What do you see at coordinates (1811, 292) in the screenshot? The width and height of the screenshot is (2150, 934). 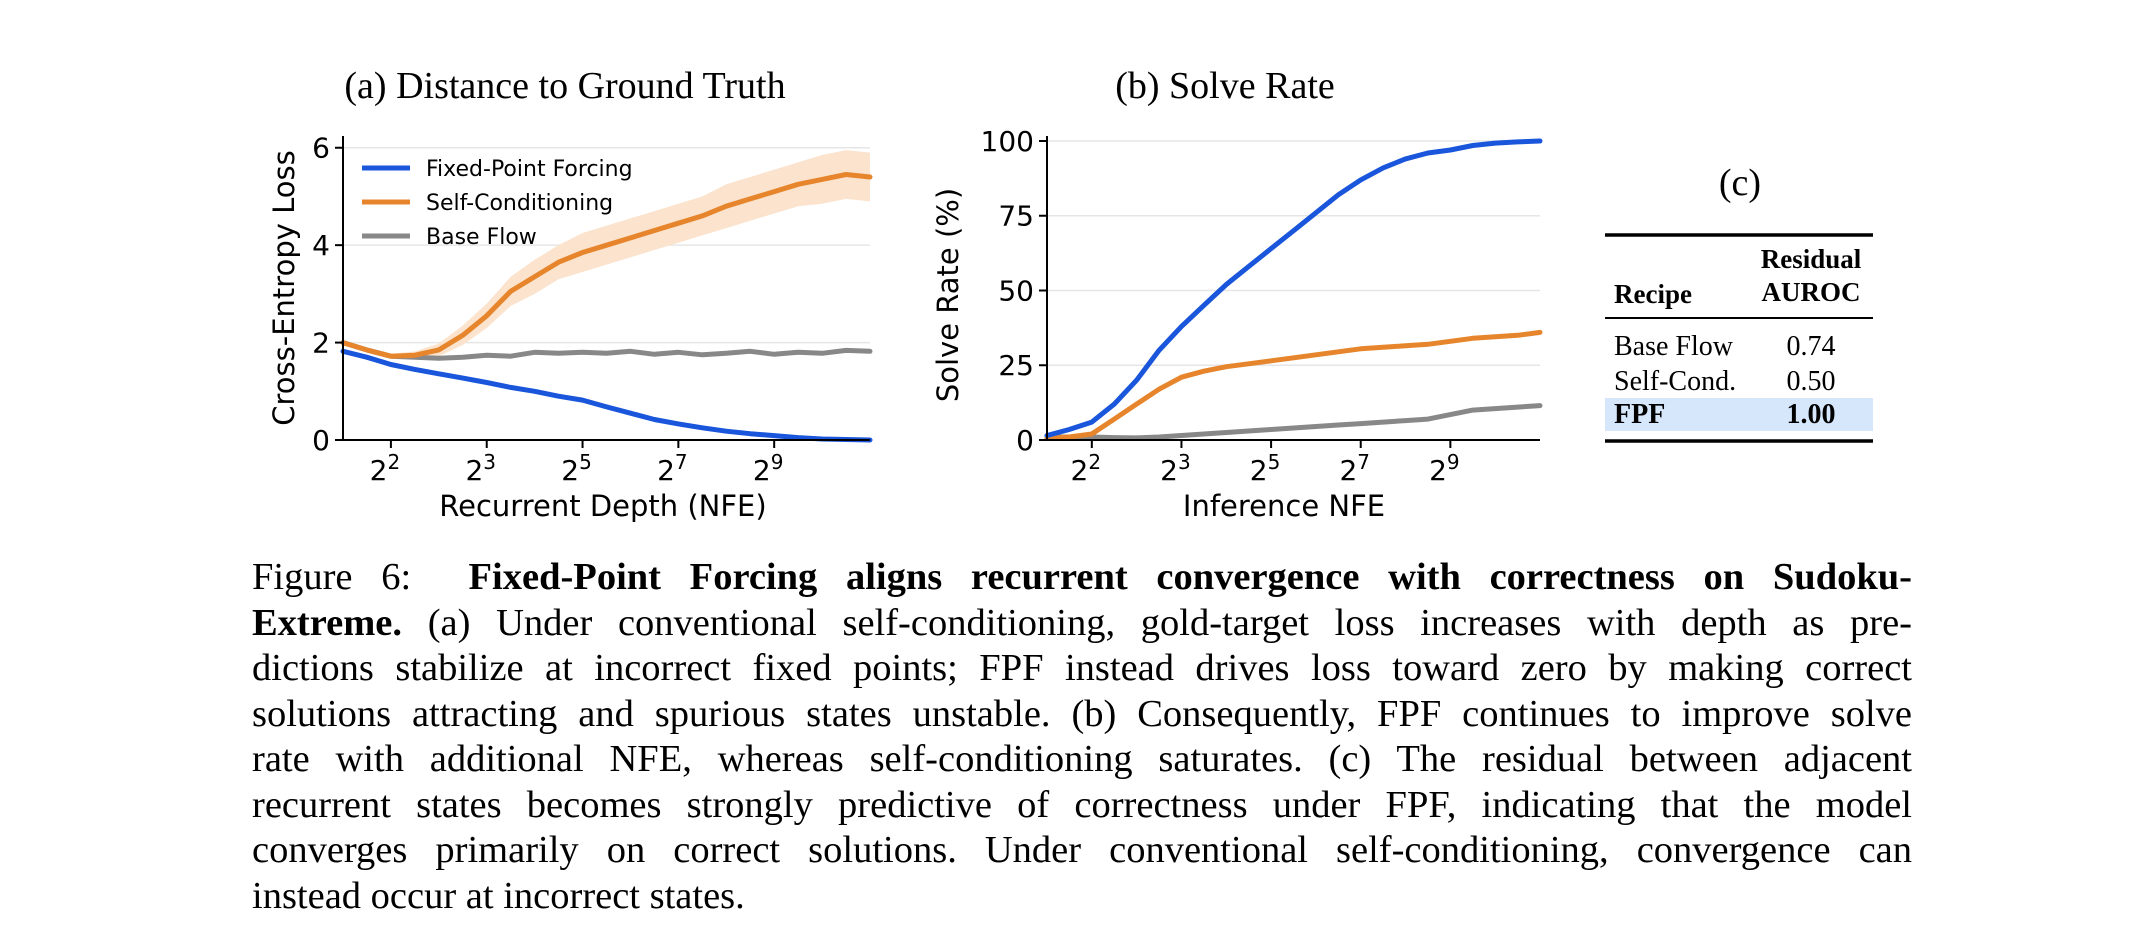 I see `table-header-auroc: AUROC` at bounding box center [1811, 292].